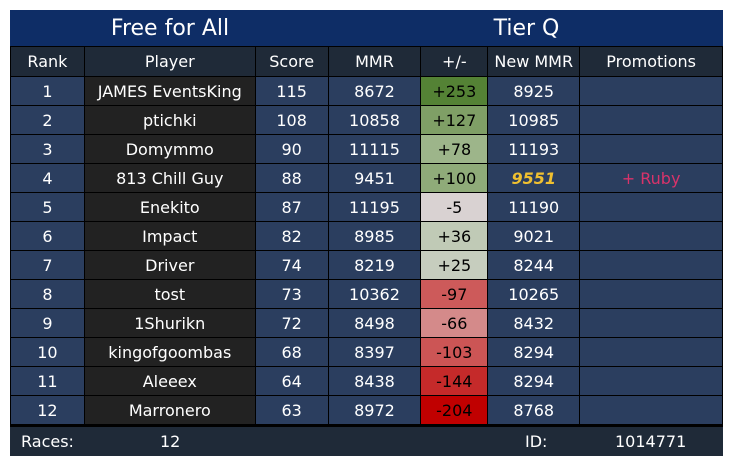  I want to click on player-cell: kingofgoombas, so click(169, 352).